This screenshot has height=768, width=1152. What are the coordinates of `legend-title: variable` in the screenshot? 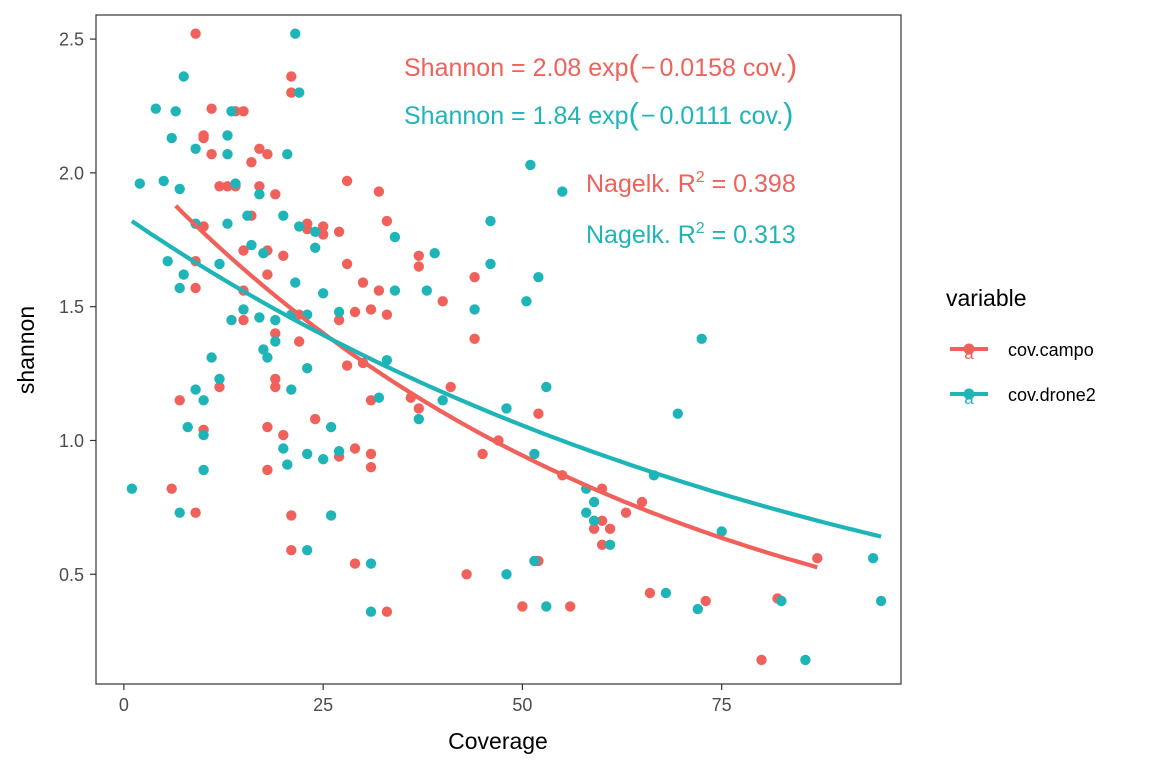 It's located at (986, 298).